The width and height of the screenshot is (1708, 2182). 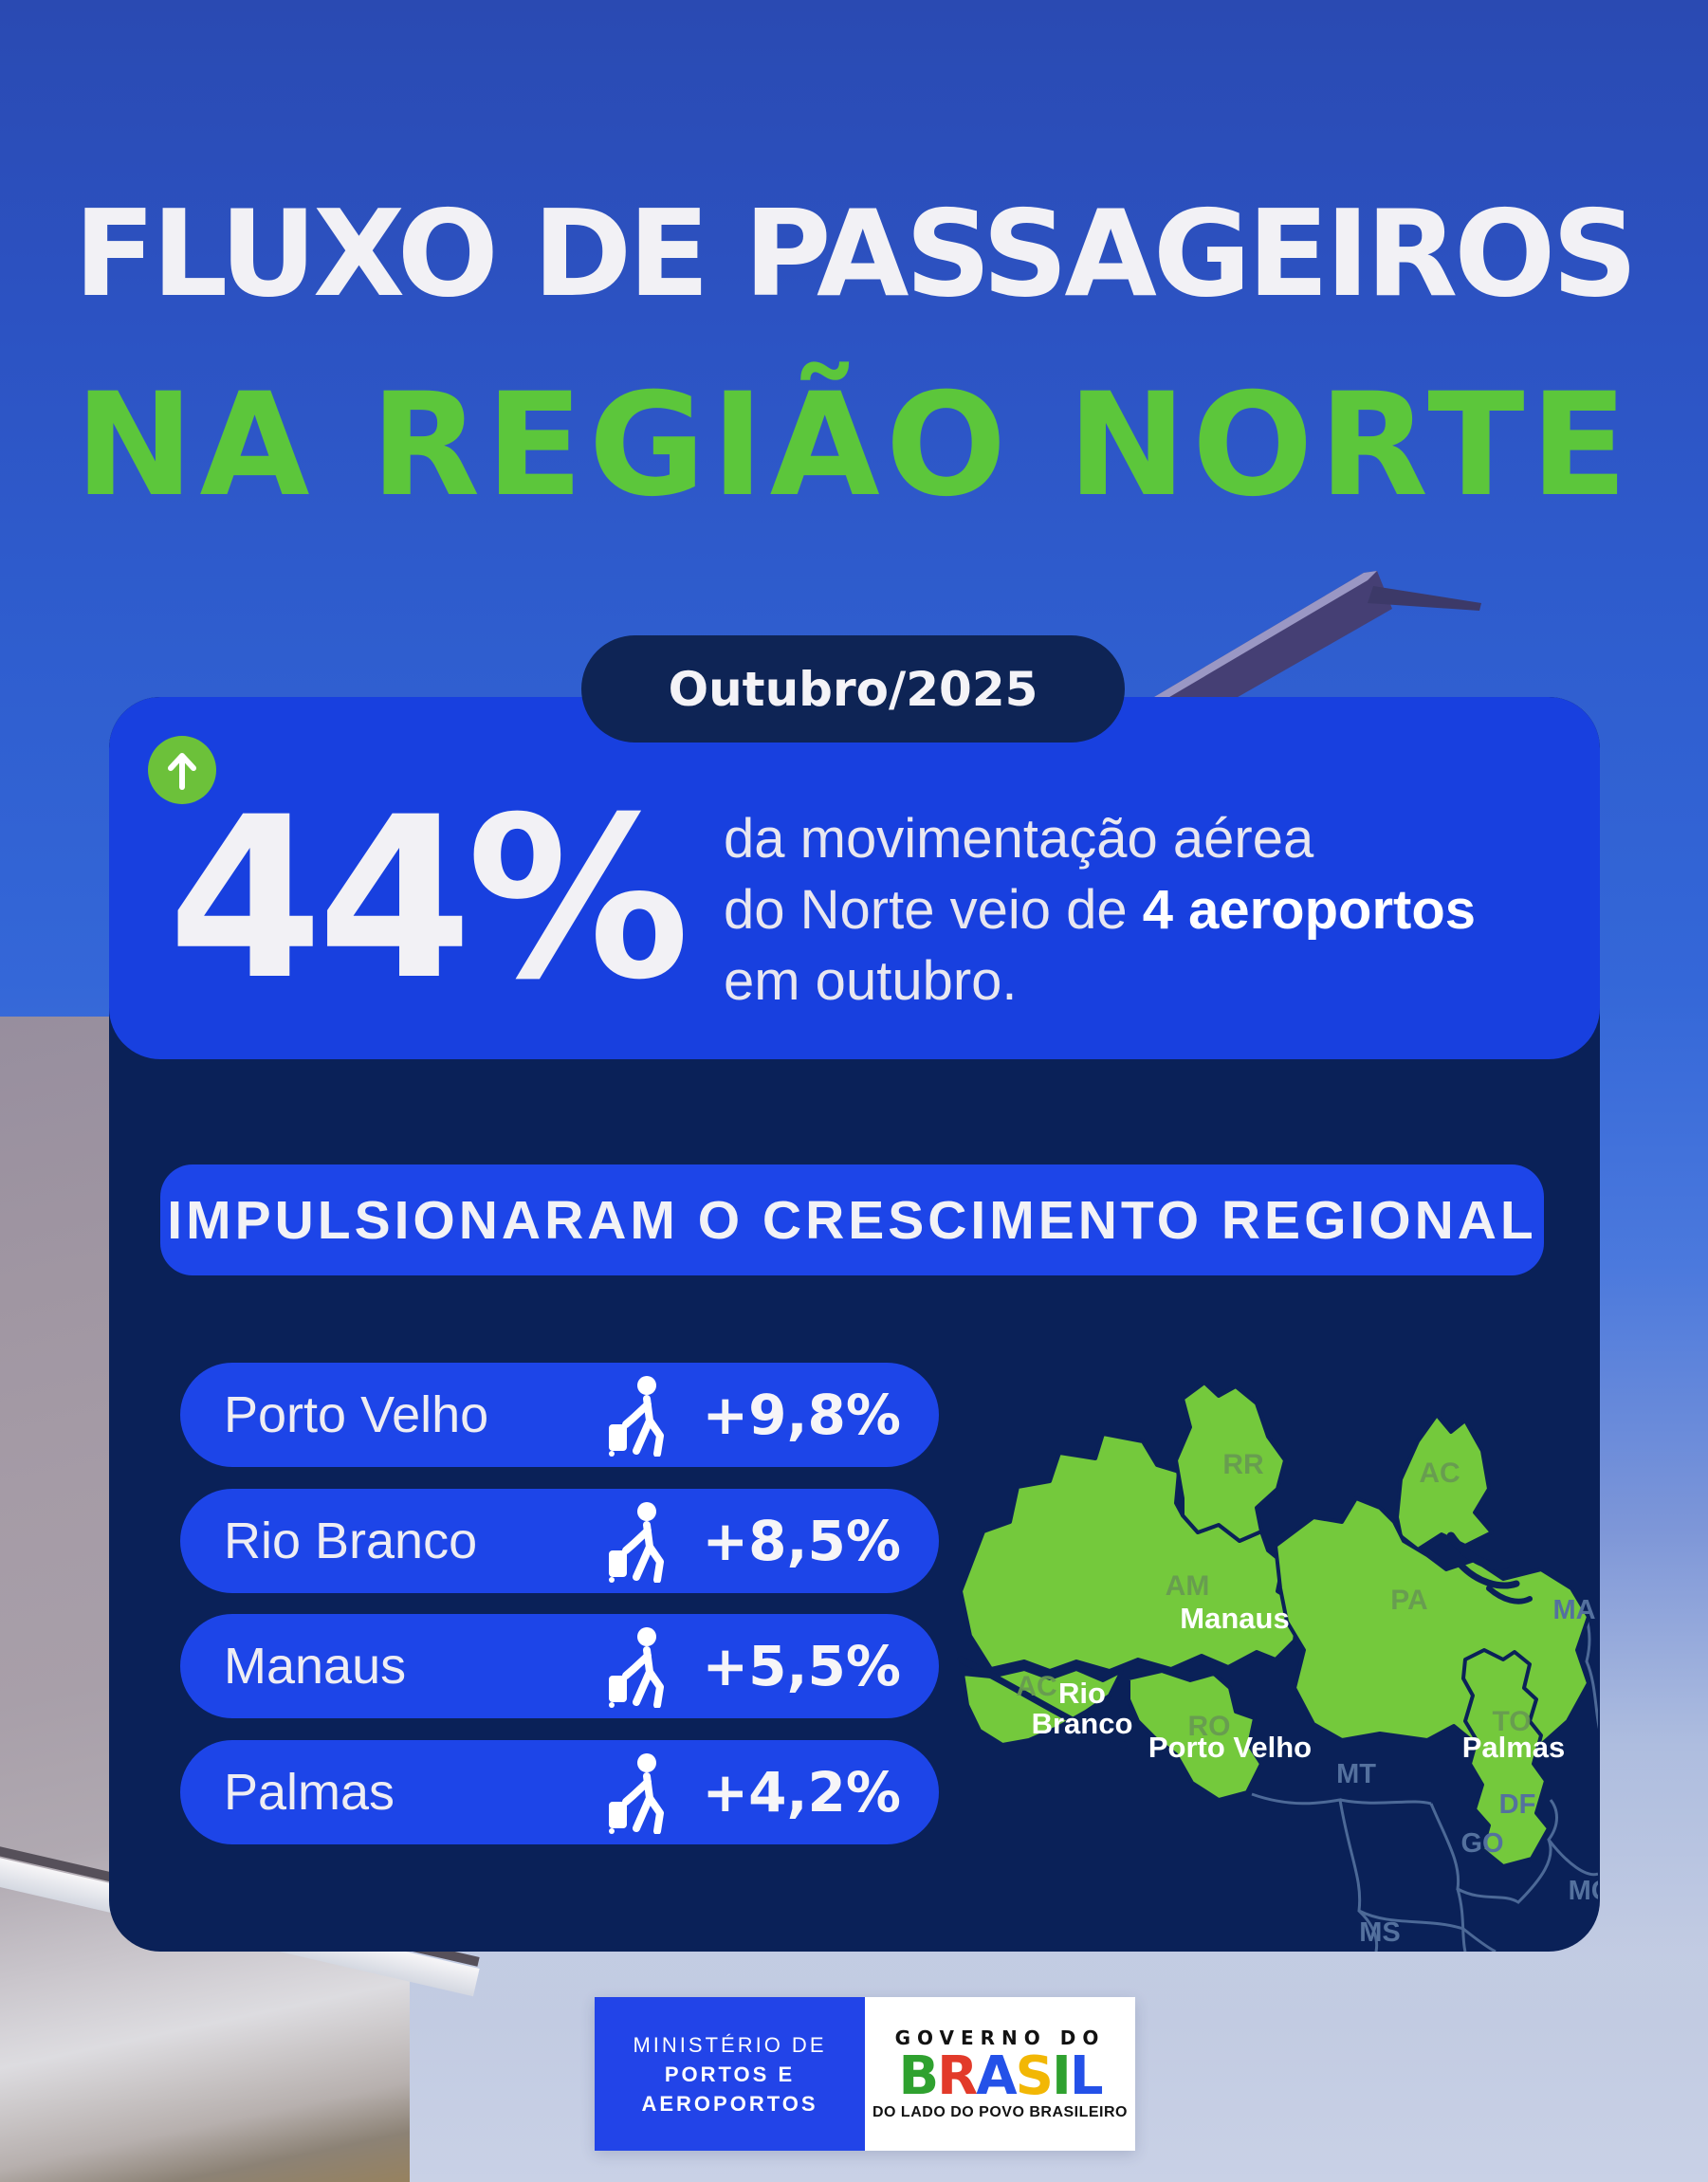 I want to click on airport-growth-value: +4,2%, so click(x=801, y=1792).